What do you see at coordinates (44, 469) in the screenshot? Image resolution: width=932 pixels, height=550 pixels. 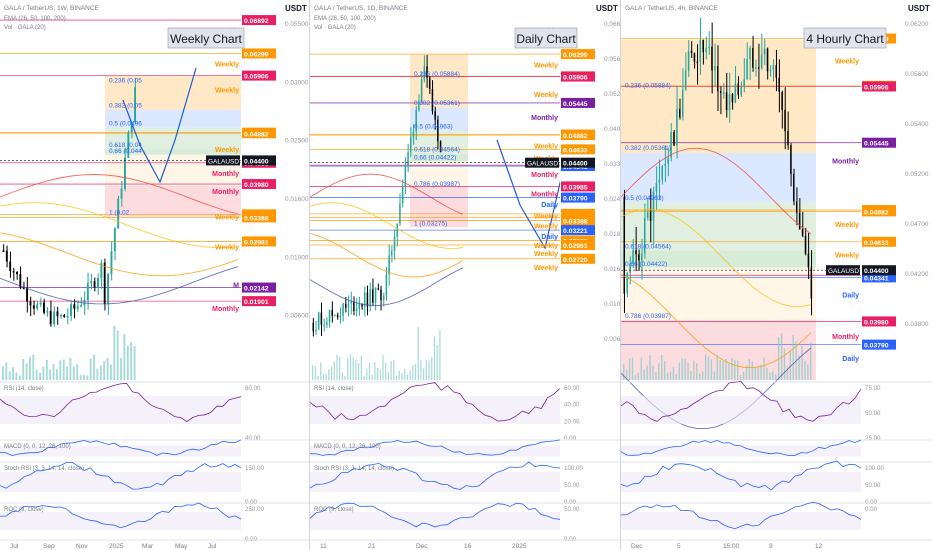 I see `pane-label: Stoch RSI (3, 3, 14, 14, close)` at bounding box center [44, 469].